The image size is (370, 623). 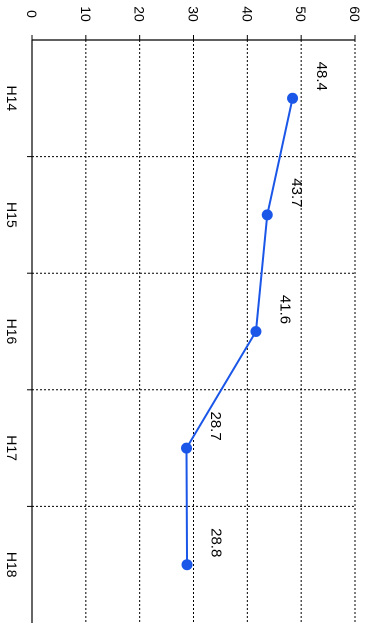 What do you see at coordinates (140, 14) in the screenshot?
I see `value-tick-label: 20` at bounding box center [140, 14].